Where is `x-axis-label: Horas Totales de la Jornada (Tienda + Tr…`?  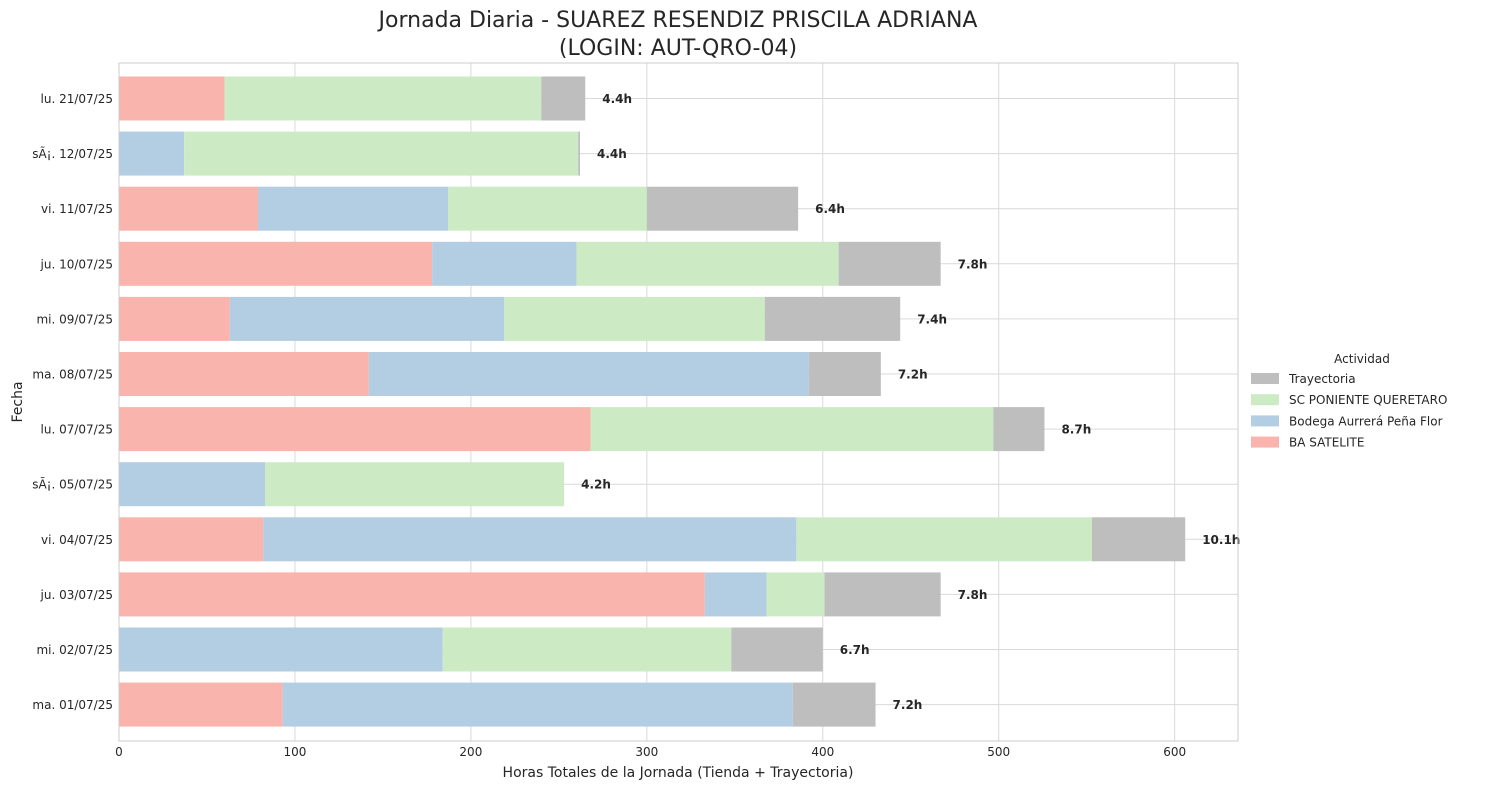 x-axis-label: Horas Totales de la Jornada (Tienda + Tr… is located at coordinates (678, 773).